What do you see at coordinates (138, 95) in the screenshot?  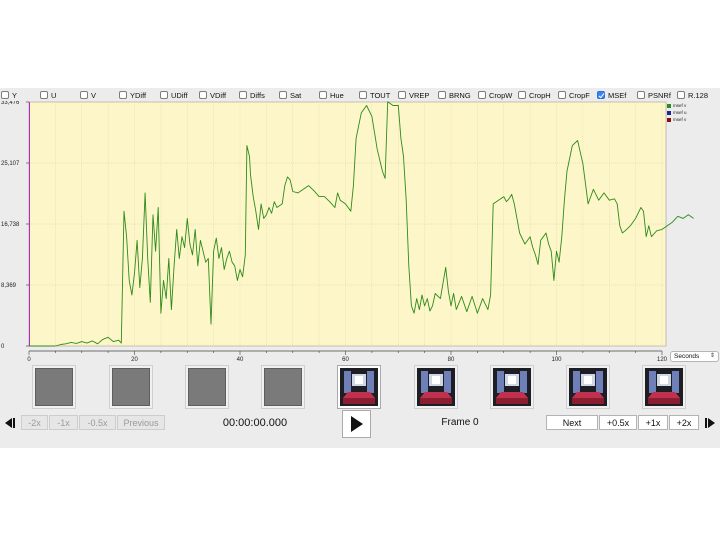 I see `filter-label: YDiff` at bounding box center [138, 95].